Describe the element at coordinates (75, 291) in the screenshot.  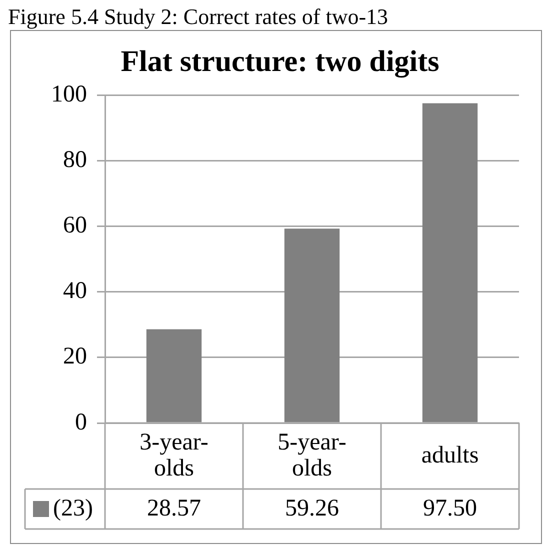
I see `y-tick-label: 40` at that location.